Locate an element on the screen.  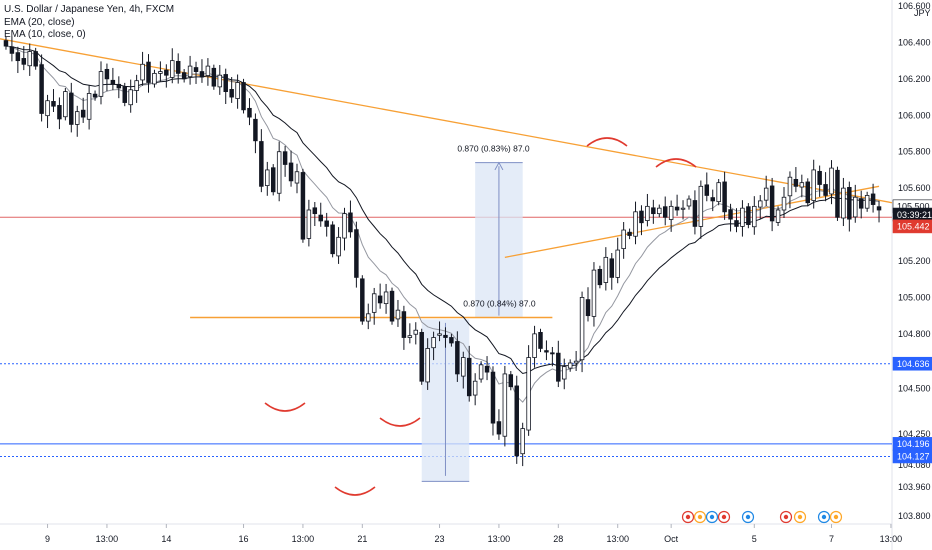
price-axis-label: 104.127 is located at coordinates (912, 456).